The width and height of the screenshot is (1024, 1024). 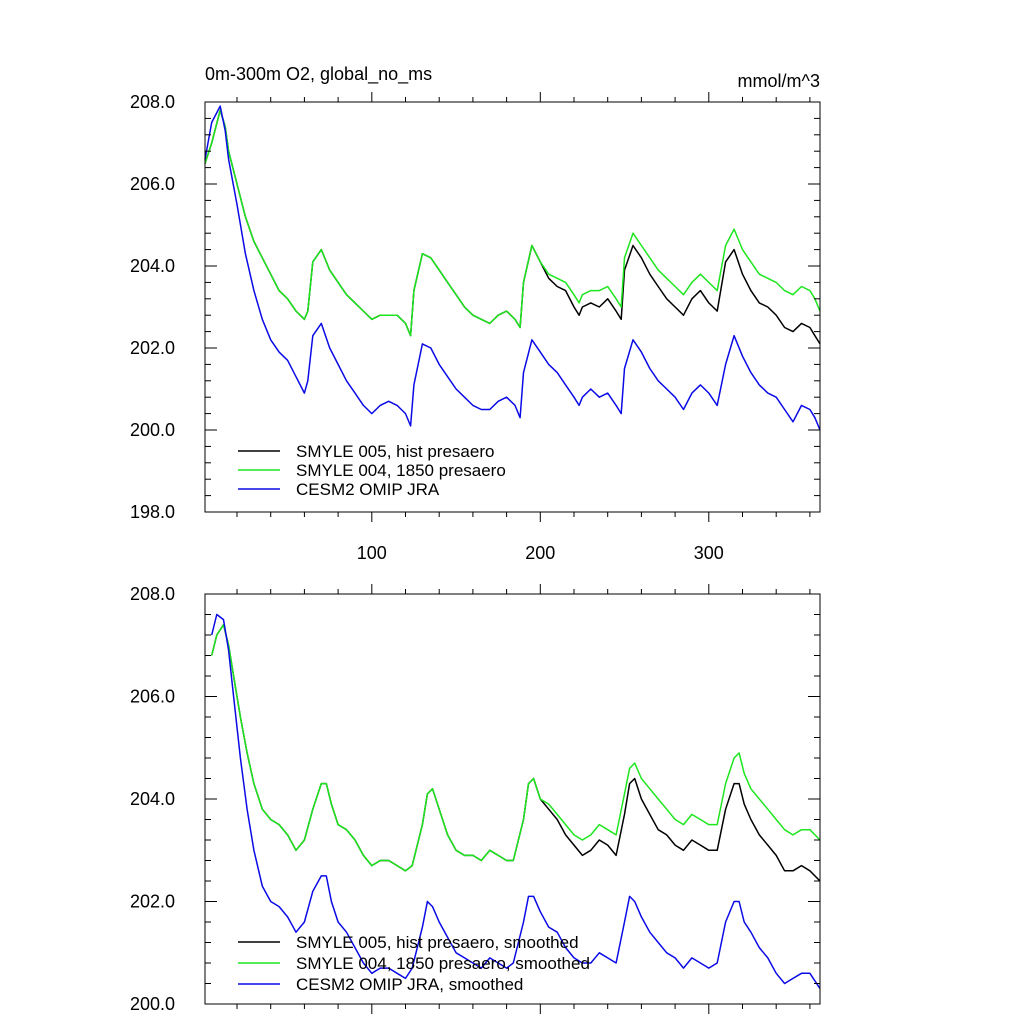 What do you see at coordinates (443, 963) in the screenshot?
I see `legend-label-2: SMYLE 004, 1850 presaero, smoothed` at bounding box center [443, 963].